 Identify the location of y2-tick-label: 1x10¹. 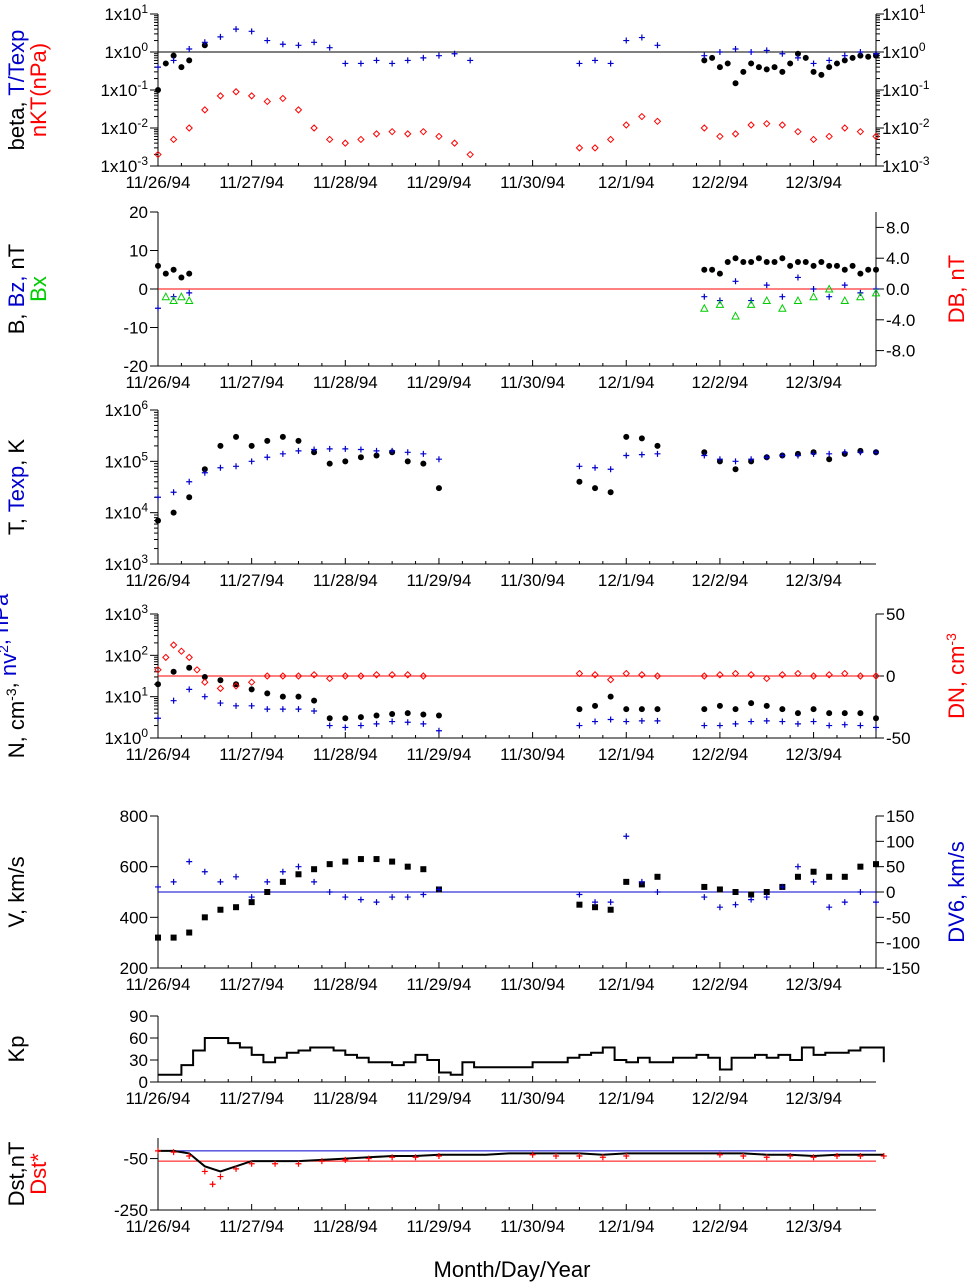
(904, 13).